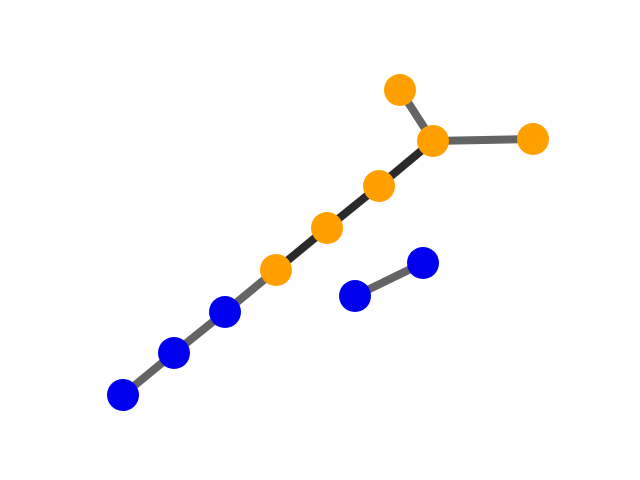 This screenshot has height=480, width=640. I want to click on graph-node-n9, so click(533, 139).